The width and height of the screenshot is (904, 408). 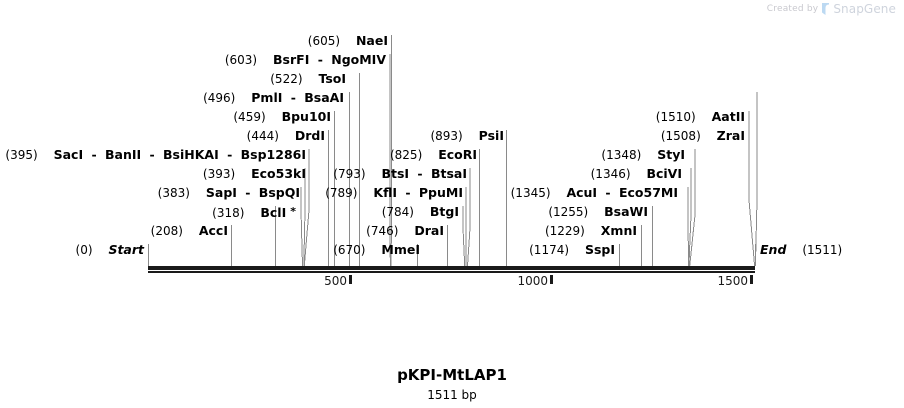 I want to click on site-label-789: (789) KflI - PpuMI, so click(x=394, y=193).